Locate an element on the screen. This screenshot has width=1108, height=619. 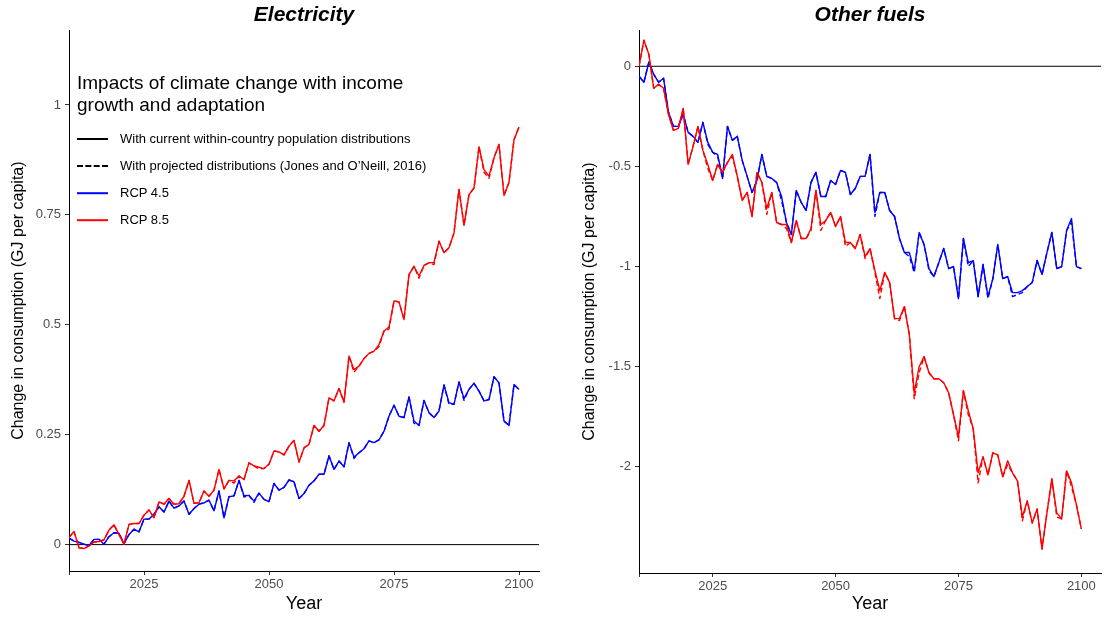
y-tick-label: -0.5 is located at coordinates (619, 165).